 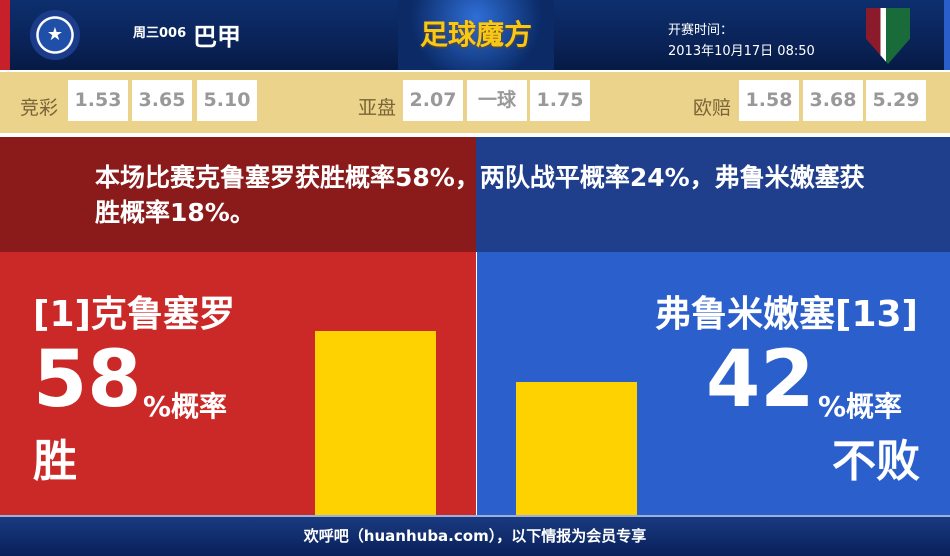 I want to click on jingcai-odds-draw: 3.65, so click(x=162, y=100).